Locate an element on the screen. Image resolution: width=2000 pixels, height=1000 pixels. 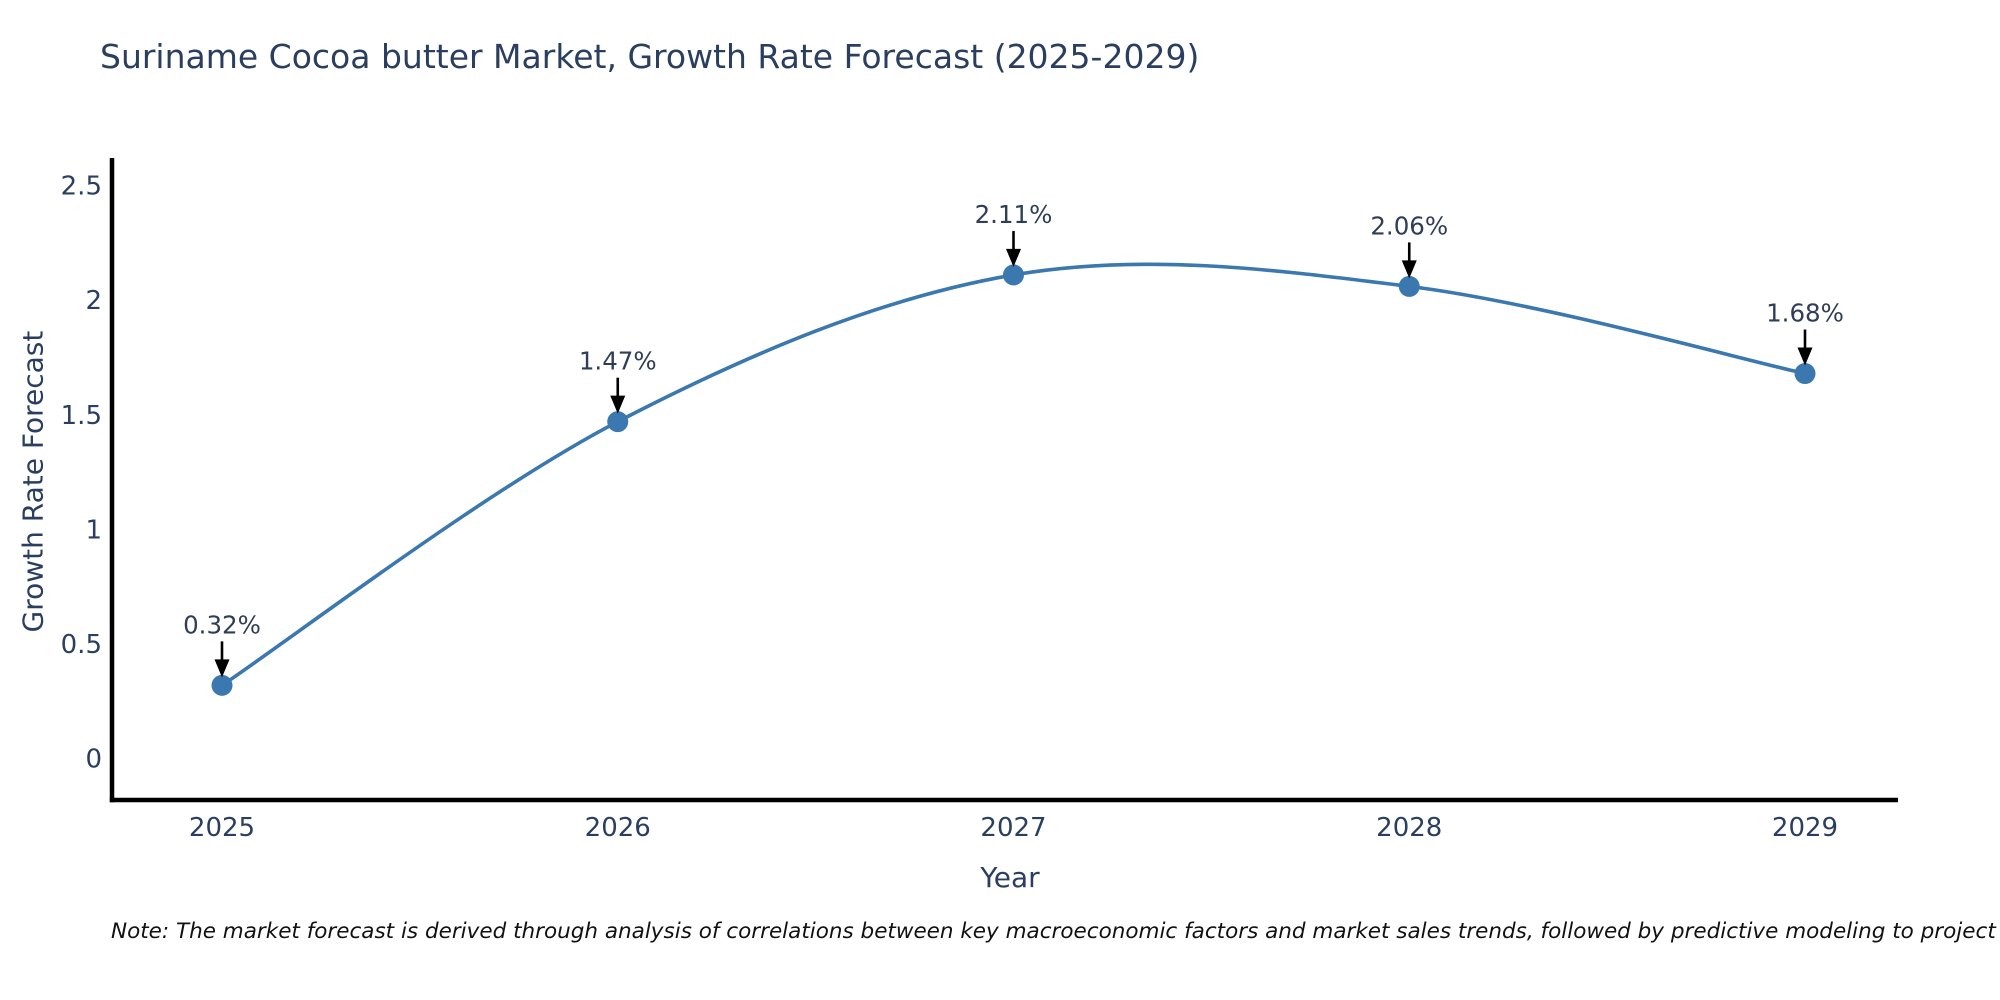
y-tick-label: 0.5 is located at coordinates (81, 645).